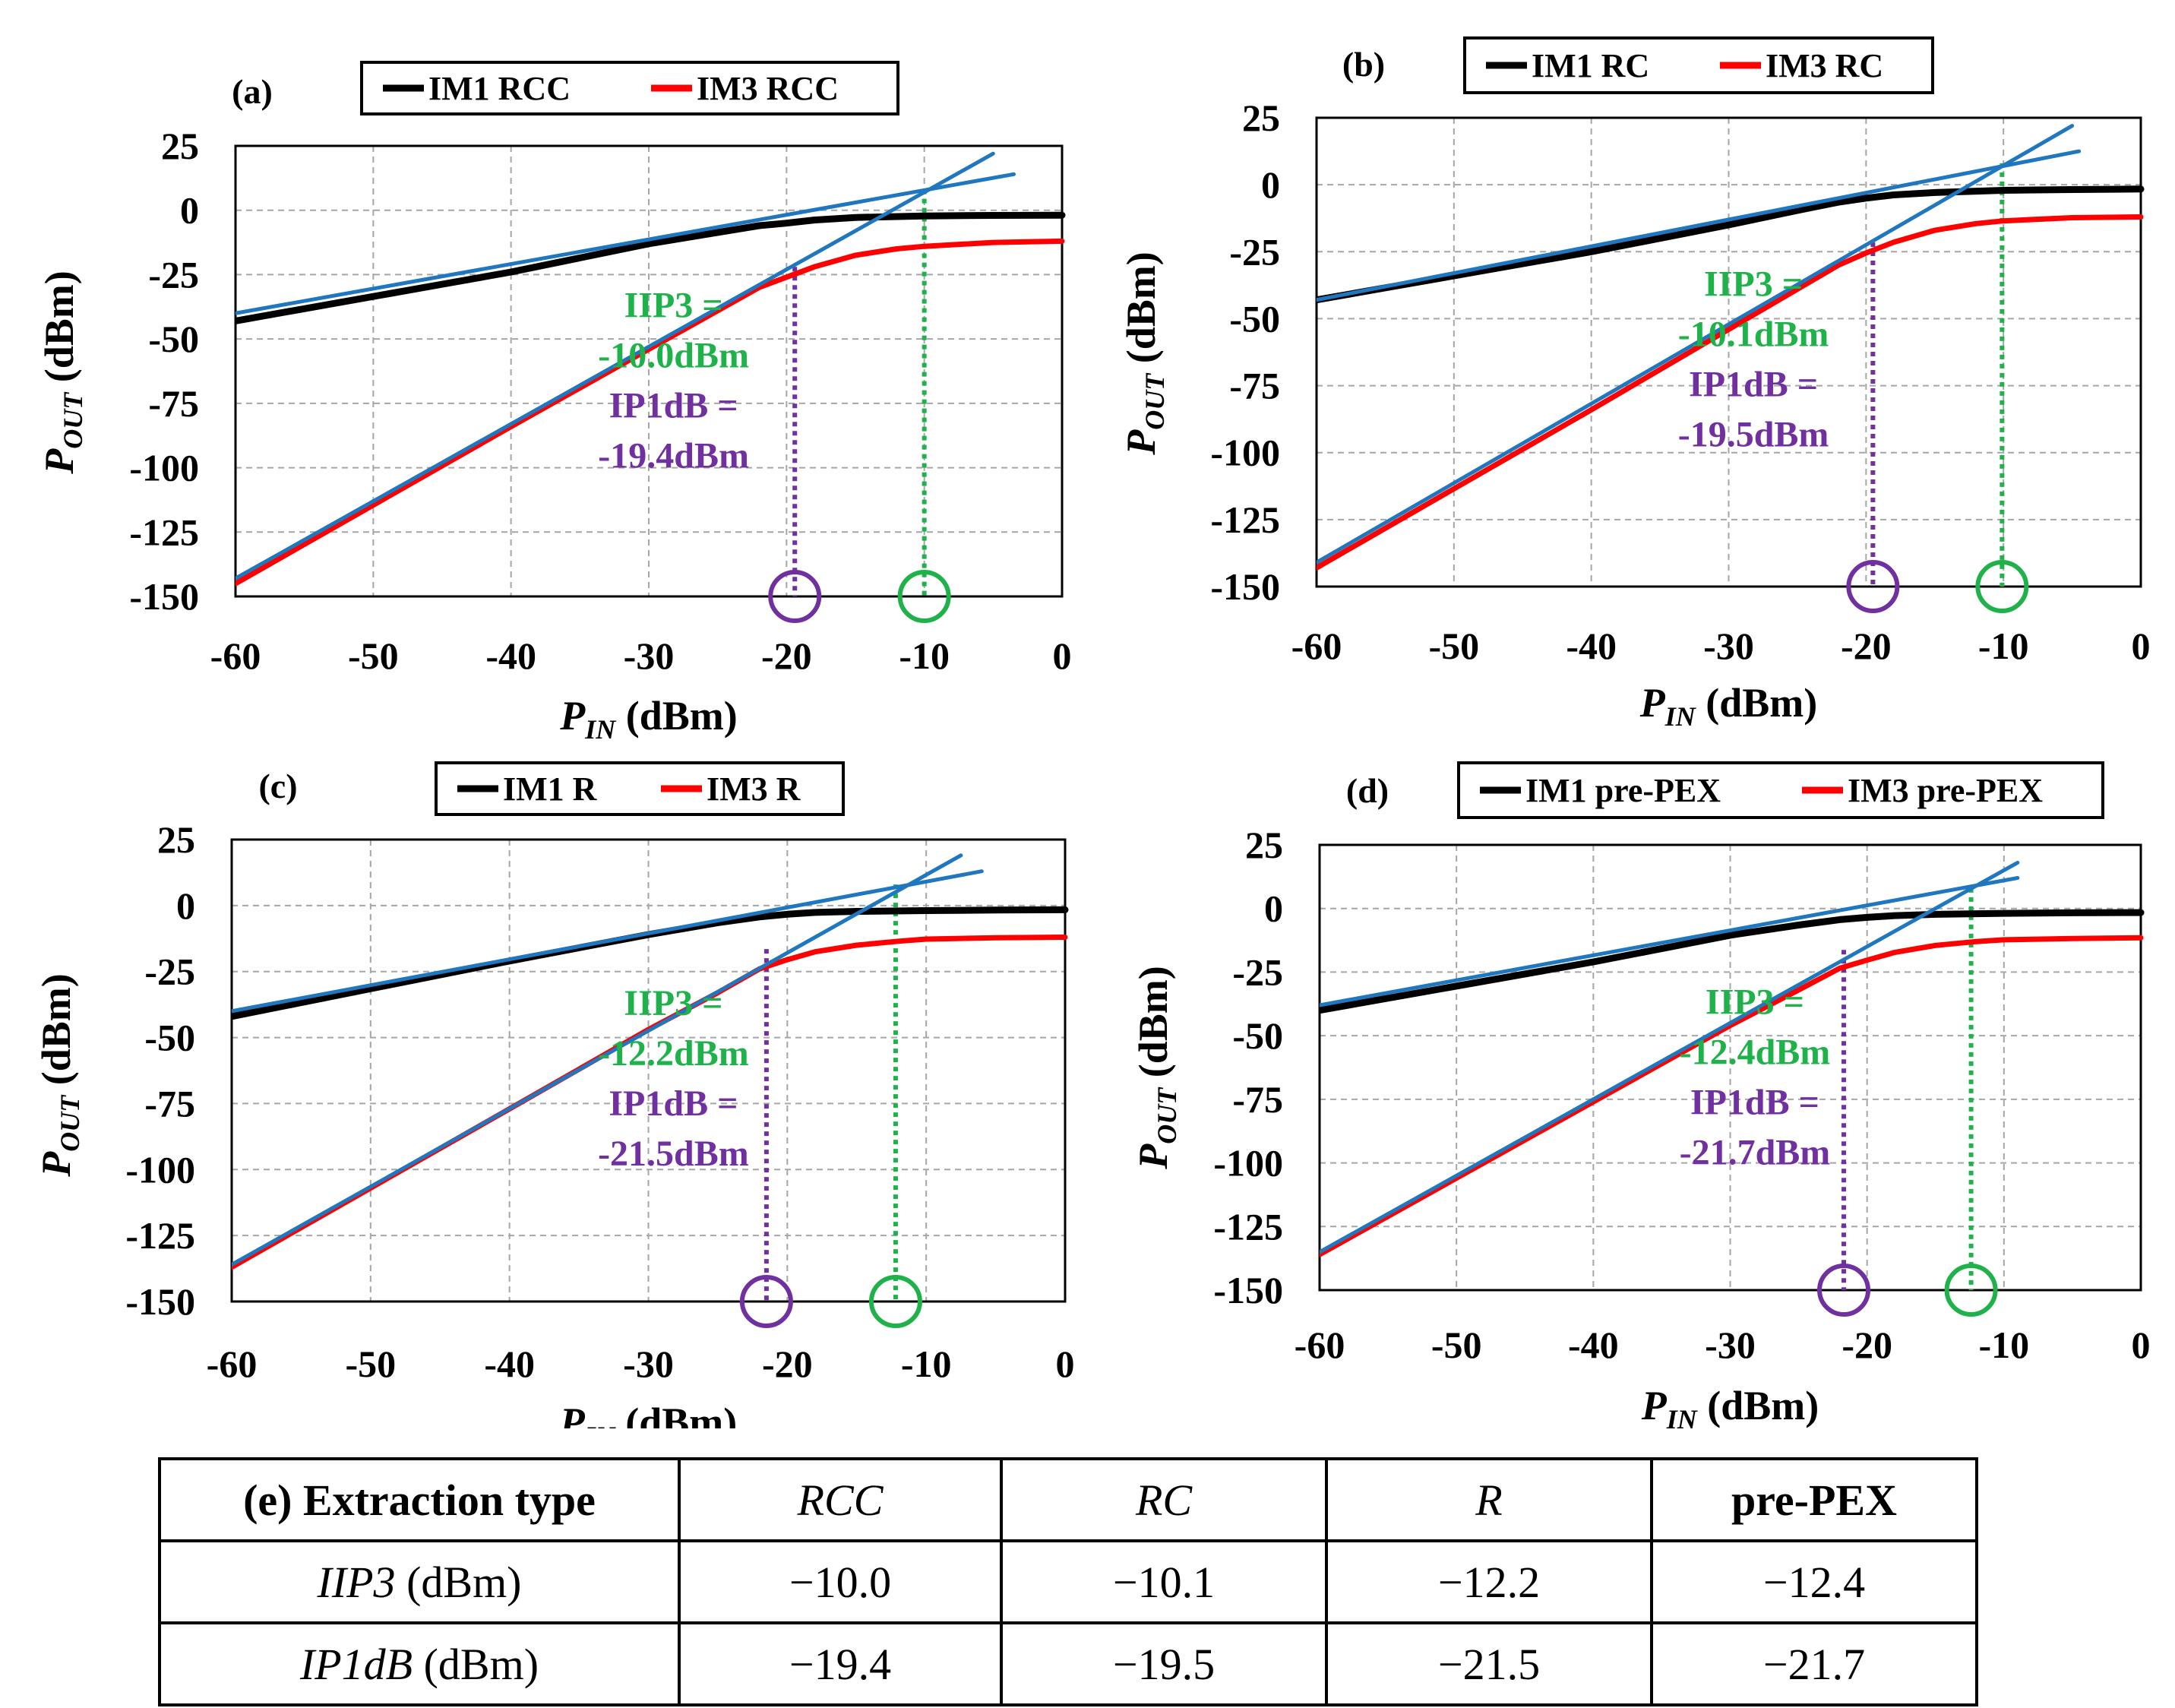 This screenshot has width=2175, height=1708. Describe the element at coordinates (841, 1663) in the screenshot. I see `table-cell: −19.4` at that location.